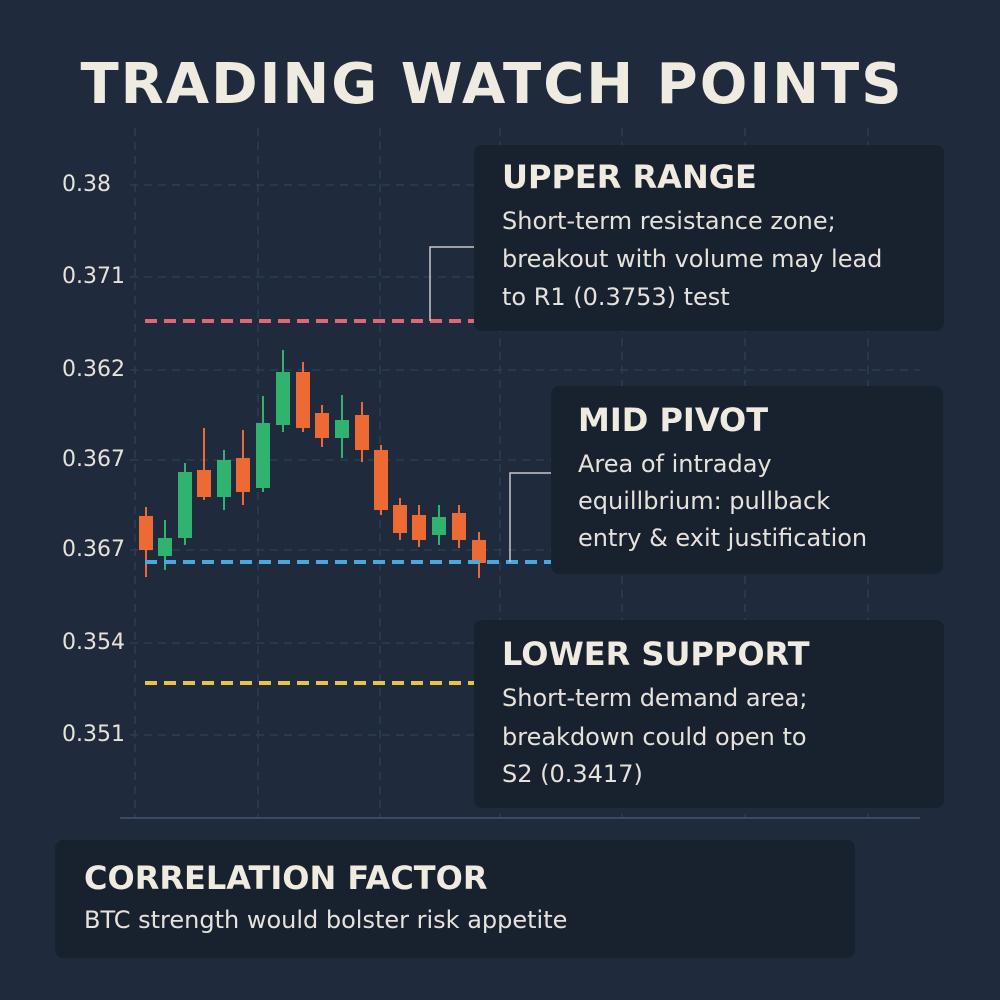 This screenshot has width=1000, height=1000. Describe the element at coordinates (93, 642) in the screenshot. I see `axis-label: 0.354` at that location.